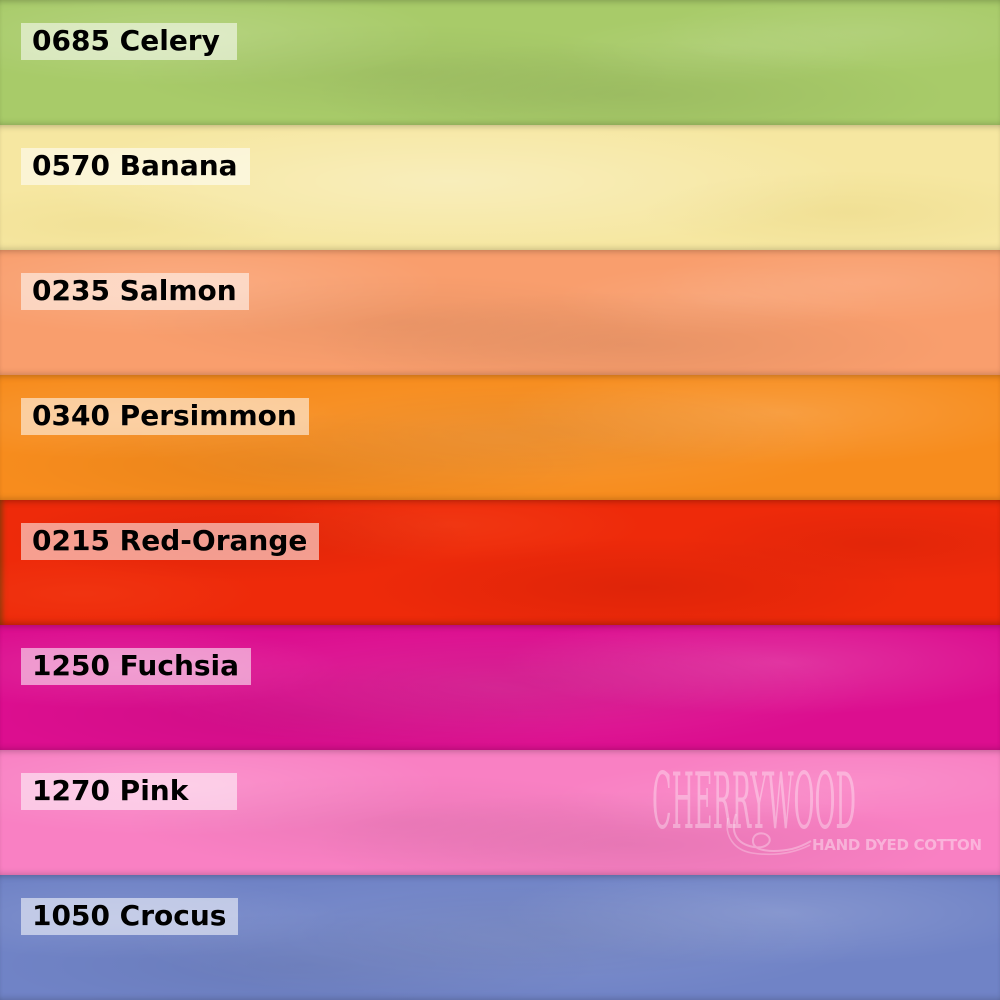 The width and height of the screenshot is (1000, 1000). I want to click on swatch-band-banana: 0570 Banana, so click(500, 187).